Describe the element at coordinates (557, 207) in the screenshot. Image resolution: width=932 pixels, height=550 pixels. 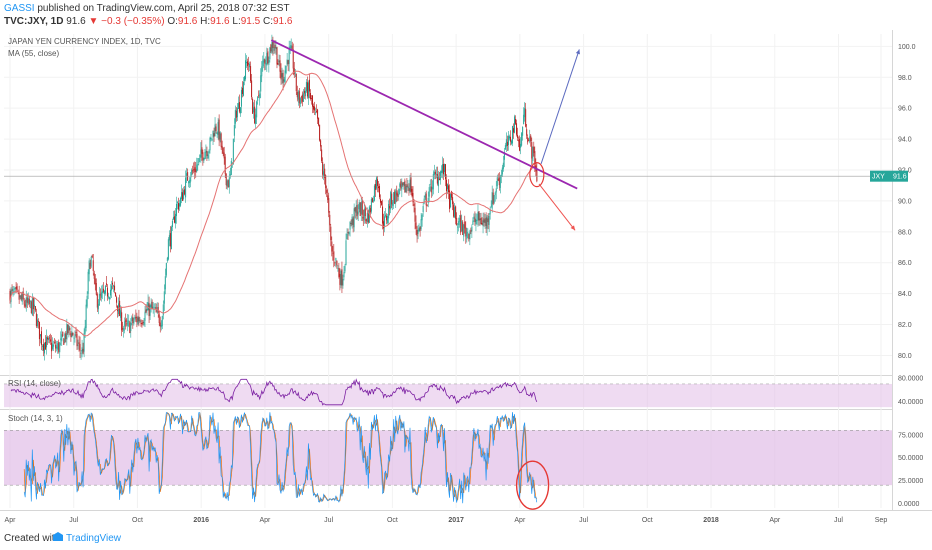
I see `projection-down-arrow` at that location.